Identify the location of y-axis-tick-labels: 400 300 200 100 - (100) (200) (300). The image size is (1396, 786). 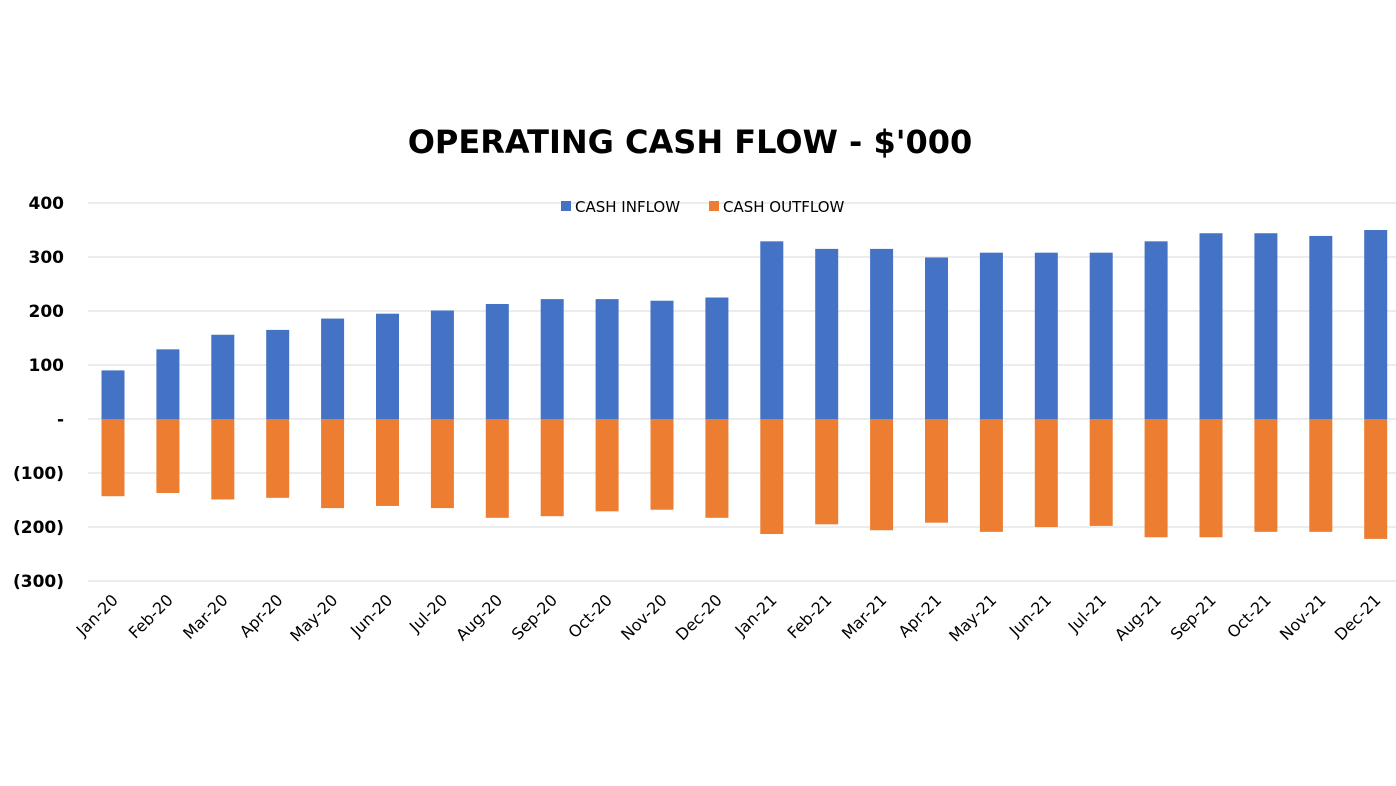
(38, 393).